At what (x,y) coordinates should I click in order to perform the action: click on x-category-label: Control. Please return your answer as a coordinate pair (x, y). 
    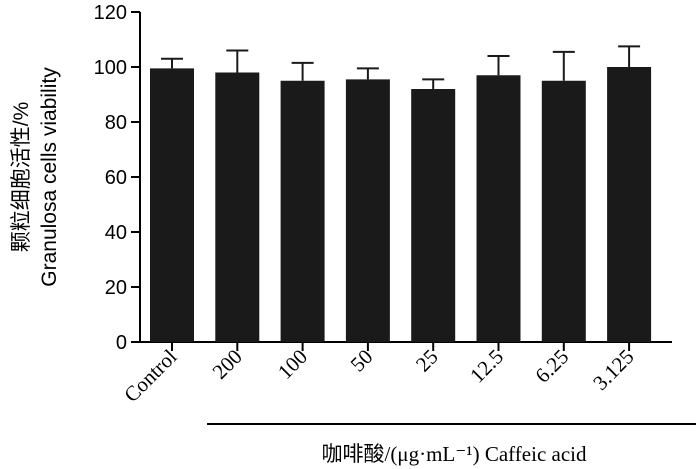
    Looking at the image, I should click on (150, 375).